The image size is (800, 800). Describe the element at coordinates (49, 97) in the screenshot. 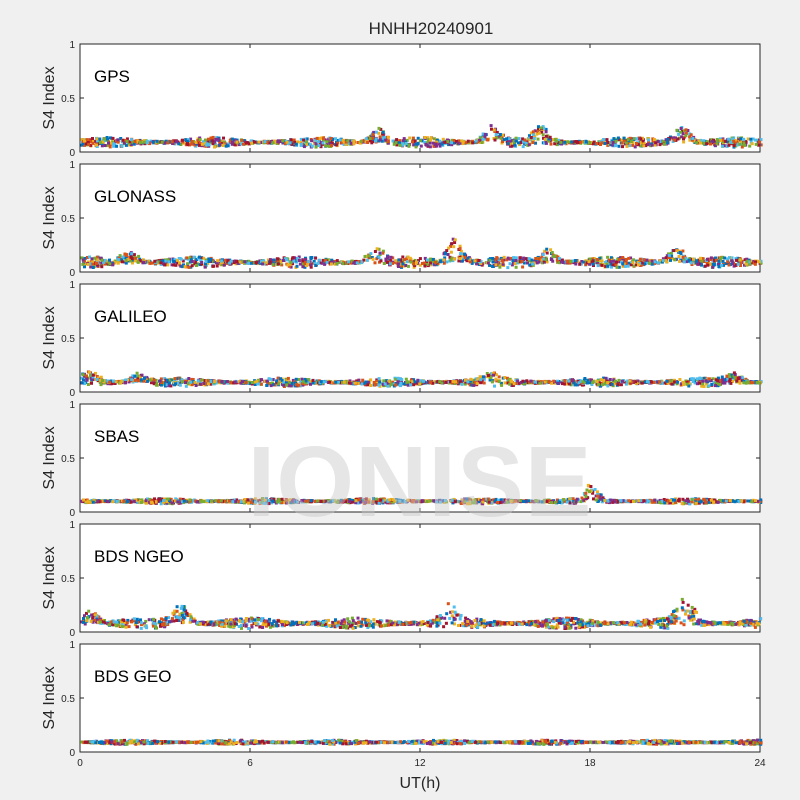

I see `y-axis-label: S4 Index` at that location.